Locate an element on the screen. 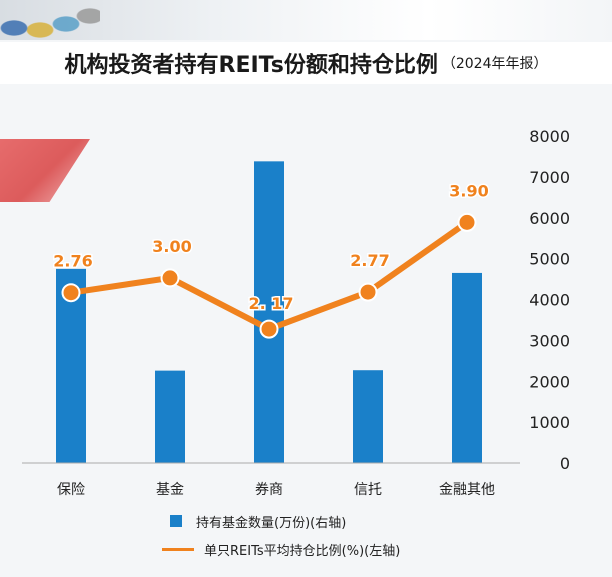 The width and height of the screenshot is (612, 577). right-tick-label-7: 7000 is located at coordinates (549, 177).